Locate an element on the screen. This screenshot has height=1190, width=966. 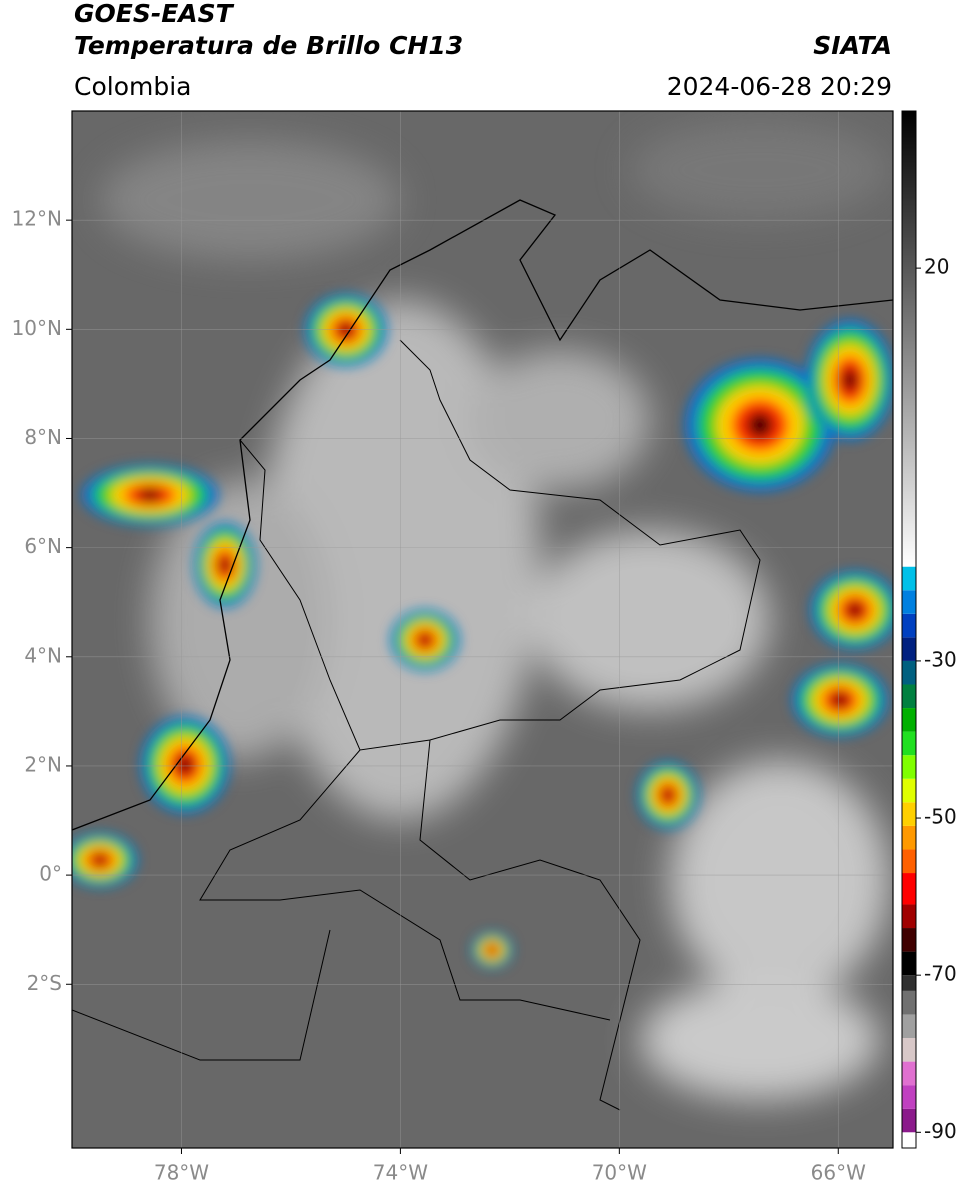
title: GOES-EAST is located at coordinates (154, 14).